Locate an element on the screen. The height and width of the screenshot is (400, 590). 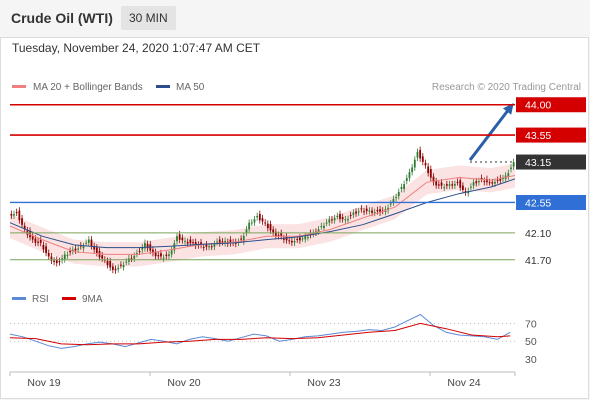
level-label-42.10: 42.10 is located at coordinates (538, 234).